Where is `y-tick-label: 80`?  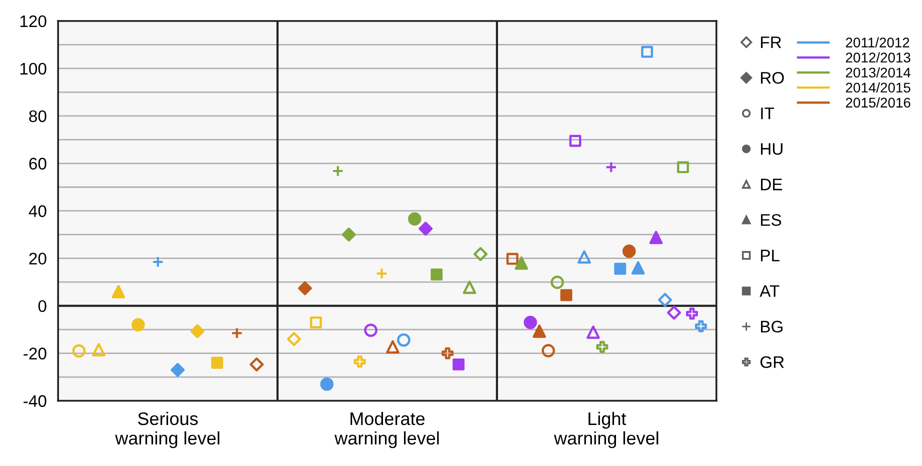 y-tick-label: 80 is located at coordinates (37, 116).